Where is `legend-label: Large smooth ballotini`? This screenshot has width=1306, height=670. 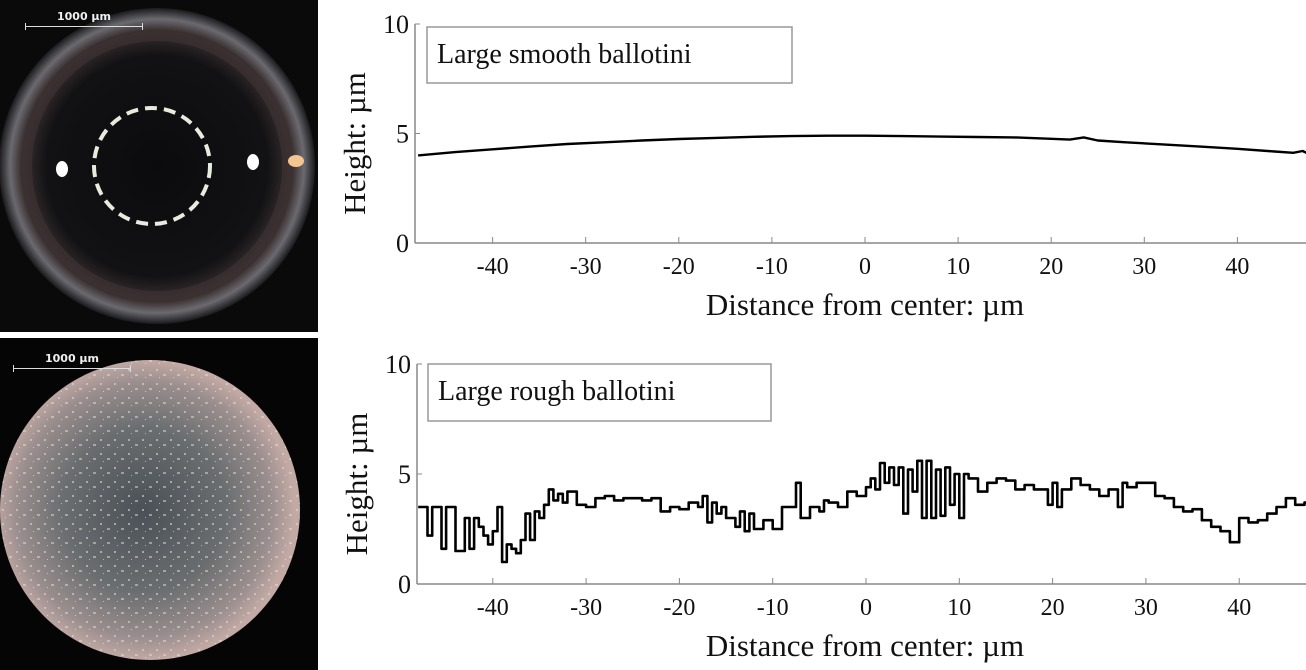
legend-label: Large smooth ballotini is located at coordinates (564, 54).